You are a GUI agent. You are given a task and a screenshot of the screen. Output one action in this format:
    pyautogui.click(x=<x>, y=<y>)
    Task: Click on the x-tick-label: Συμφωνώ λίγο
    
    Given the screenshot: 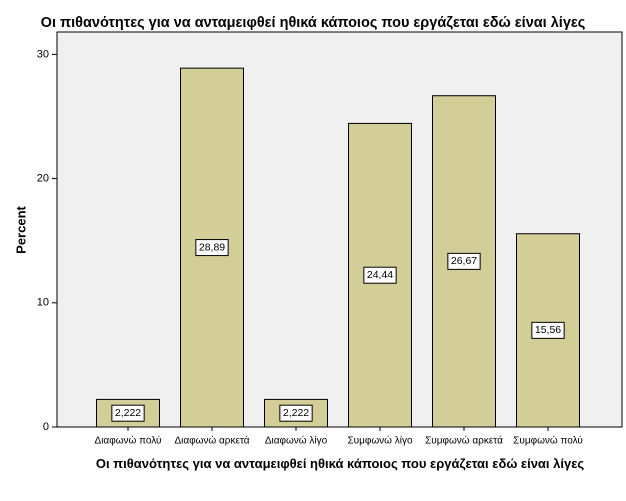 What is the action you would take?
    pyautogui.click(x=380, y=441)
    